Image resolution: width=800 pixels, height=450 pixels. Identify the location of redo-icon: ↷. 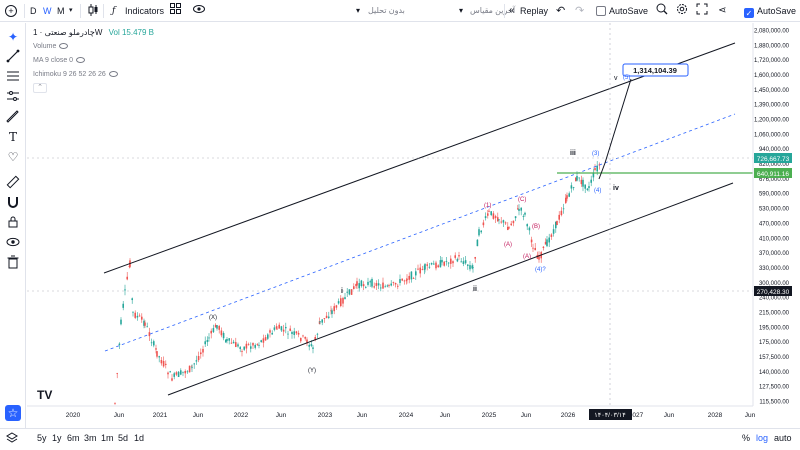
(580, 11).